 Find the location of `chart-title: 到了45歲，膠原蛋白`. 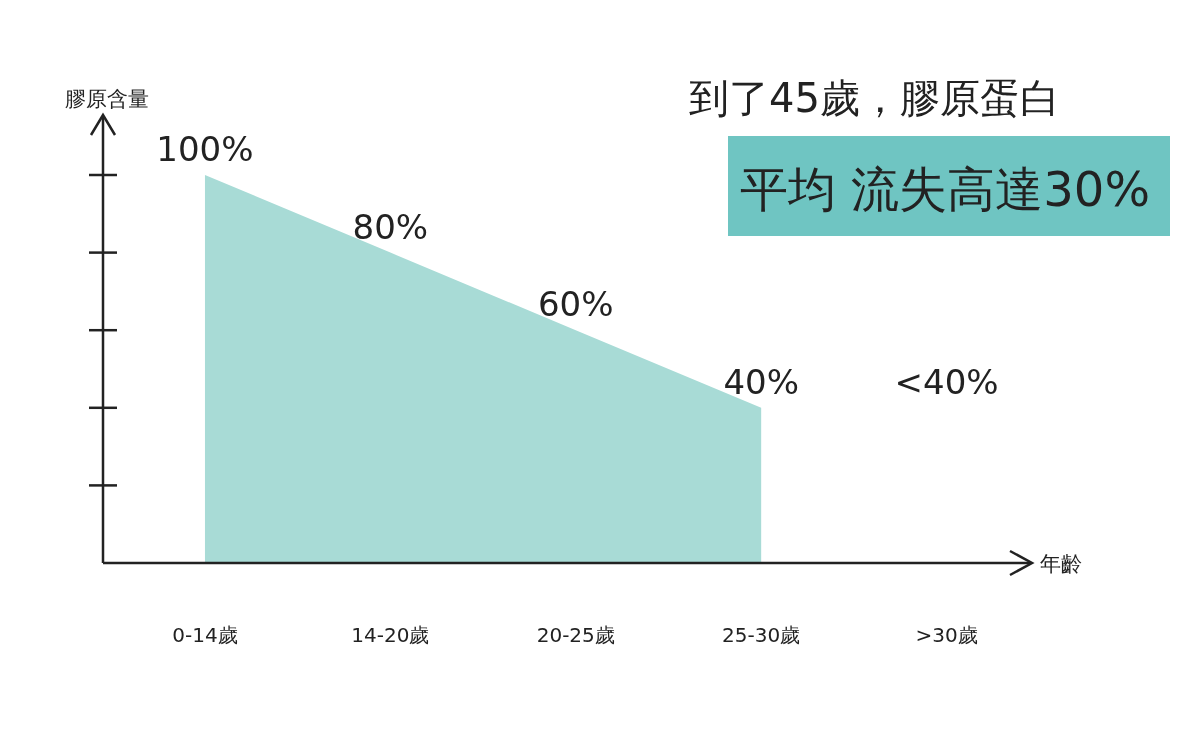

chart-title: 到了45歲，膠原蛋白 is located at coordinates (874, 98).